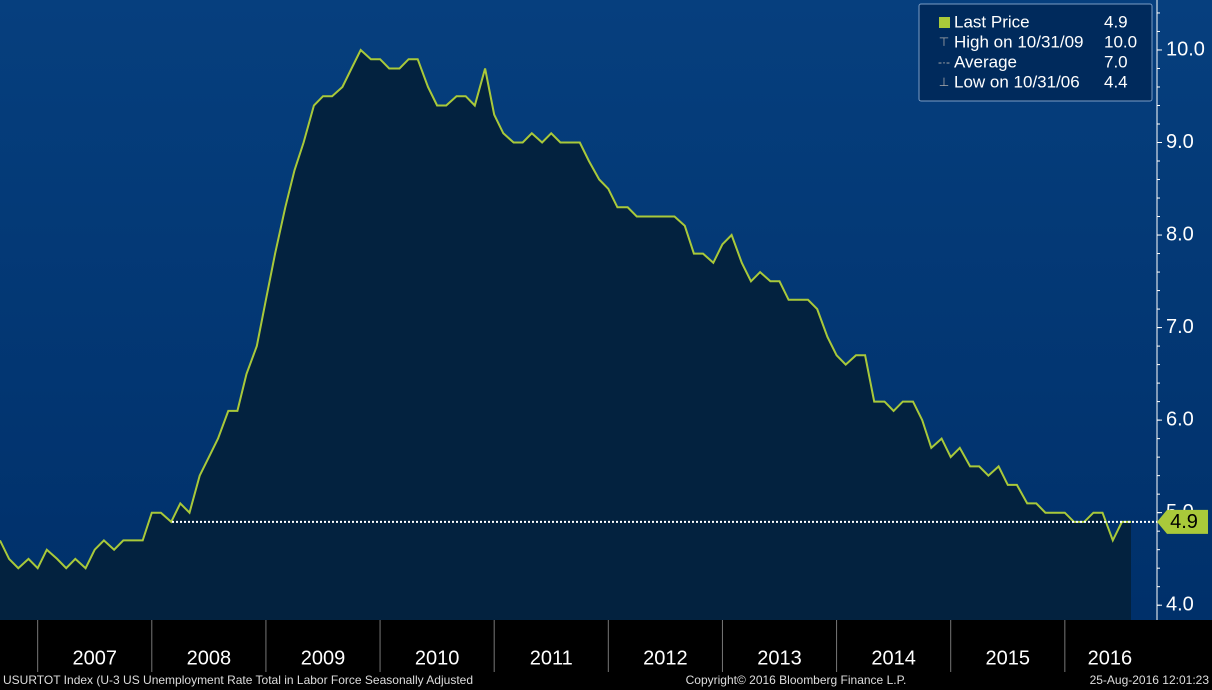 The image size is (1212, 690). What do you see at coordinates (893, 658) in the screenshot?
I see `x-tick-label: 2014` at bounding box center [893, 658].